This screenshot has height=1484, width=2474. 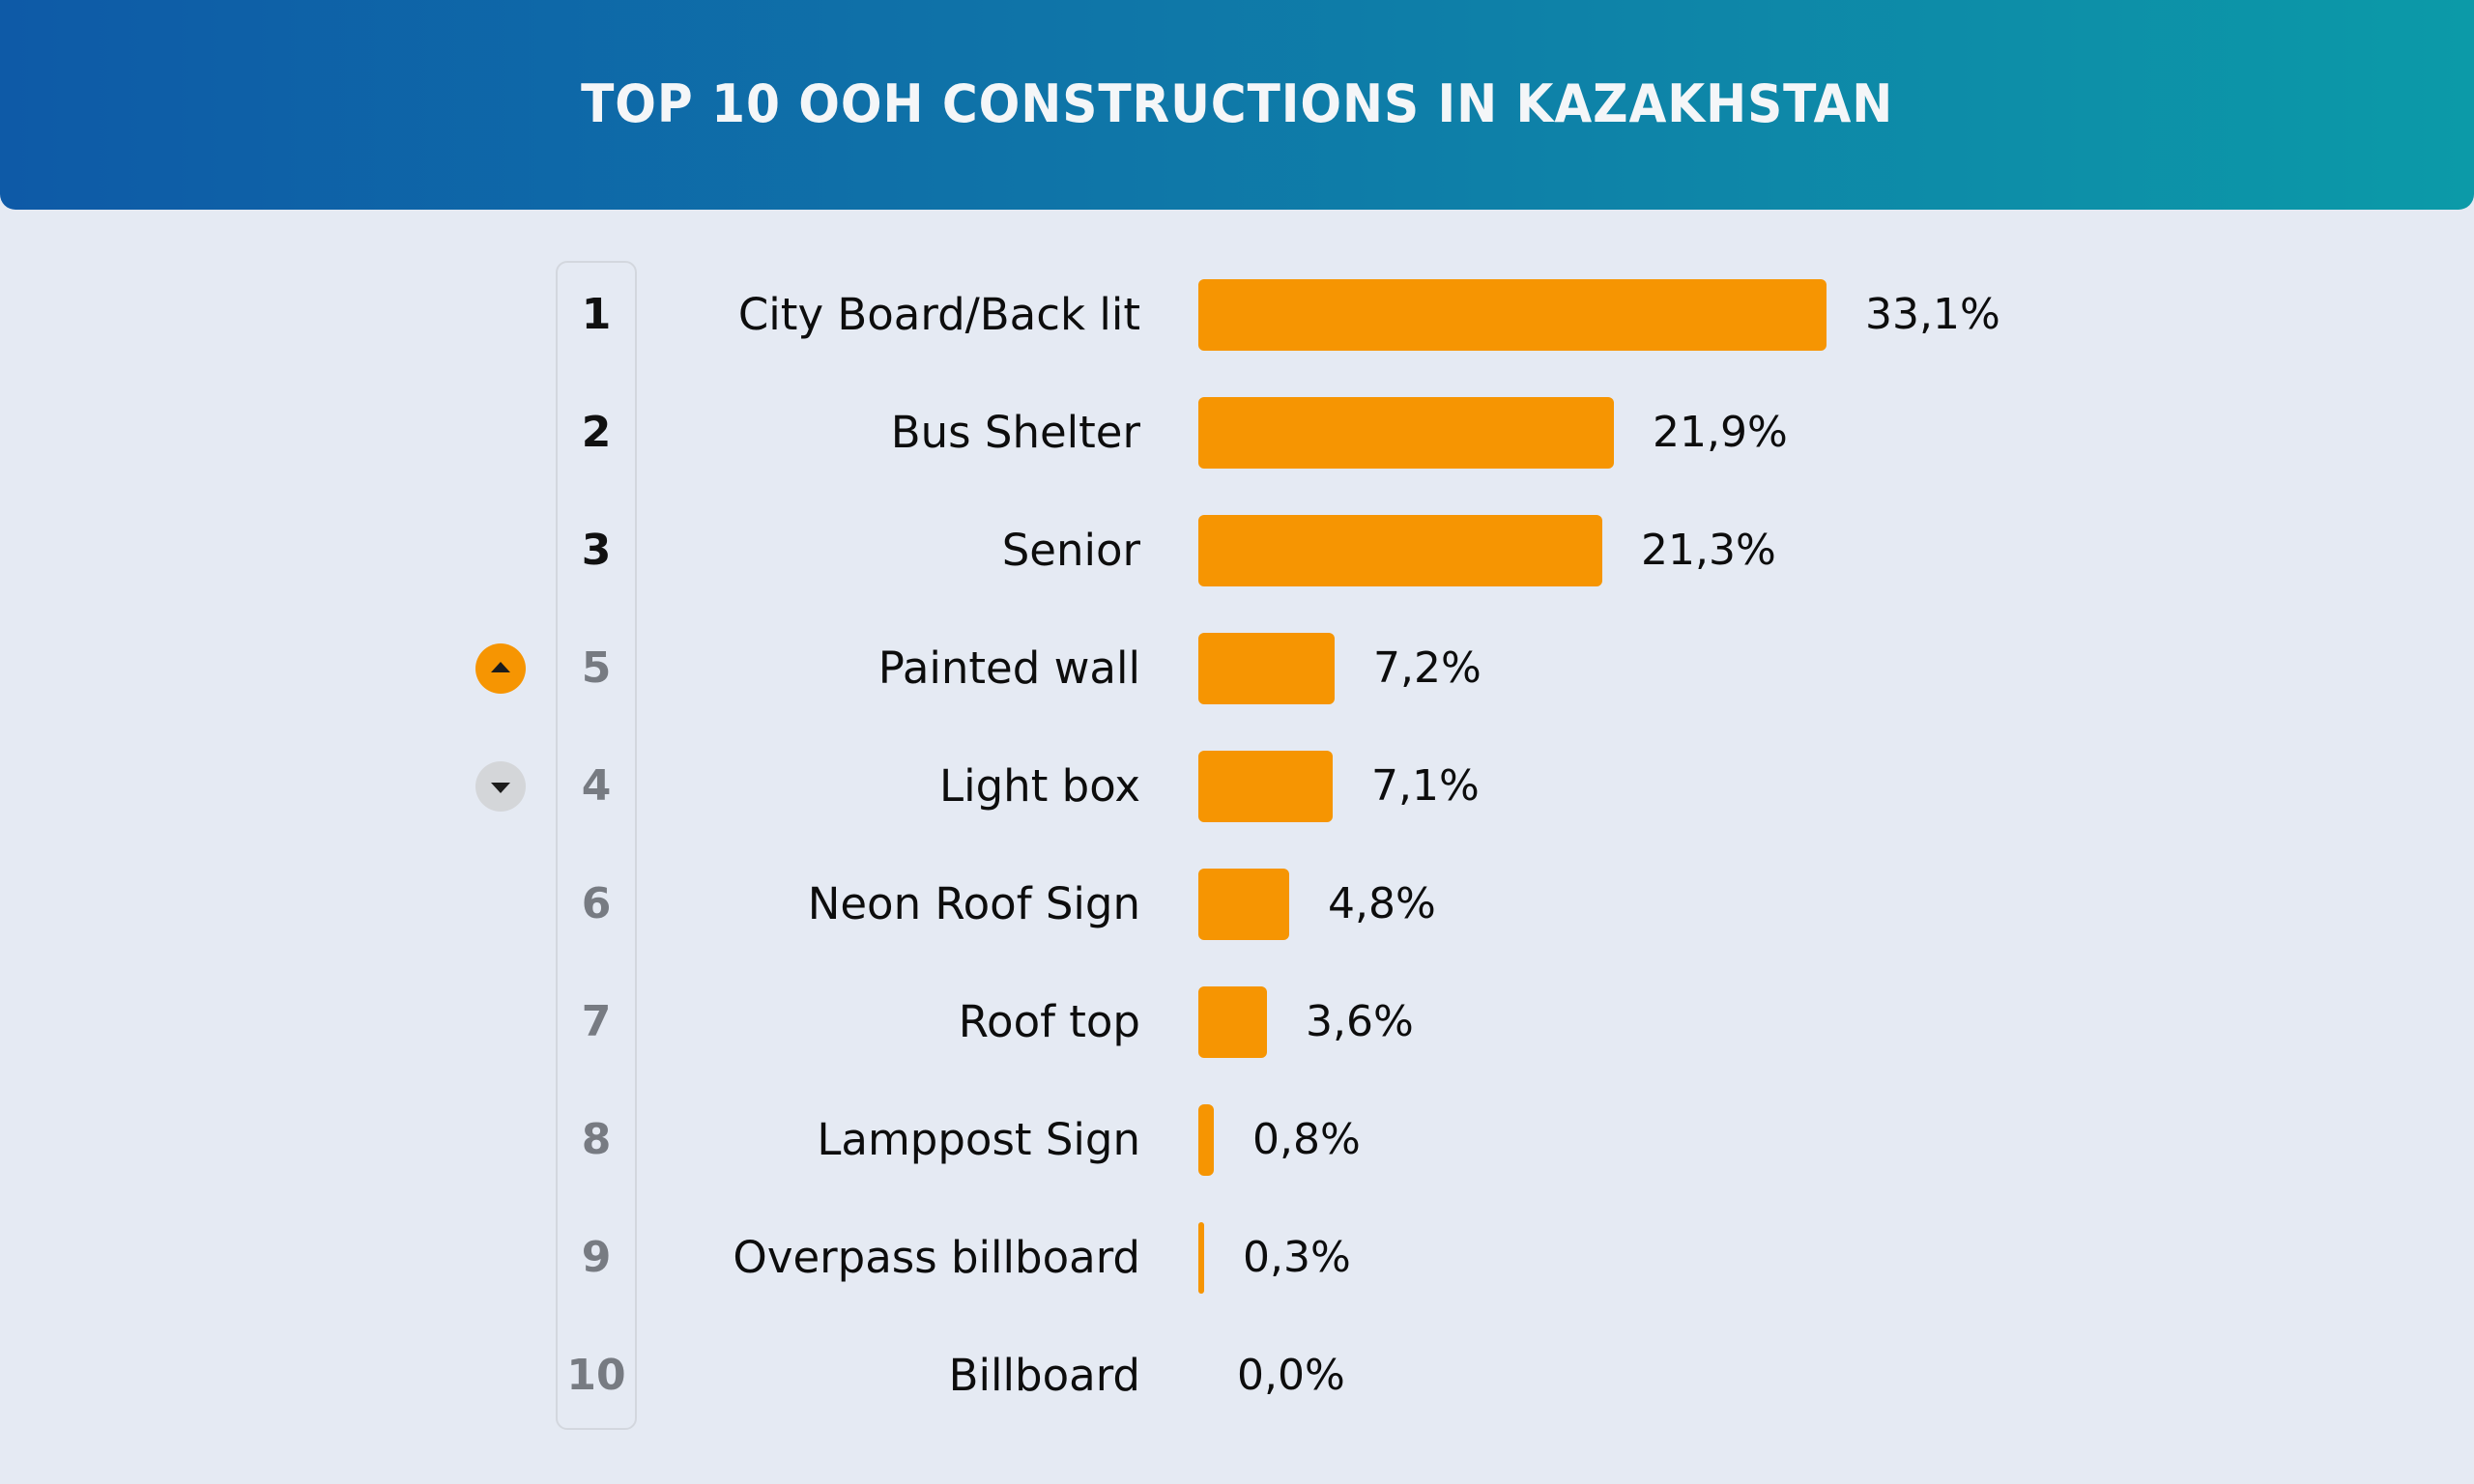 What do you see at coordinates (1049, 1022) in the screenshot?
I see `category-label: Roof top` at bounding box center [1049, 1022].